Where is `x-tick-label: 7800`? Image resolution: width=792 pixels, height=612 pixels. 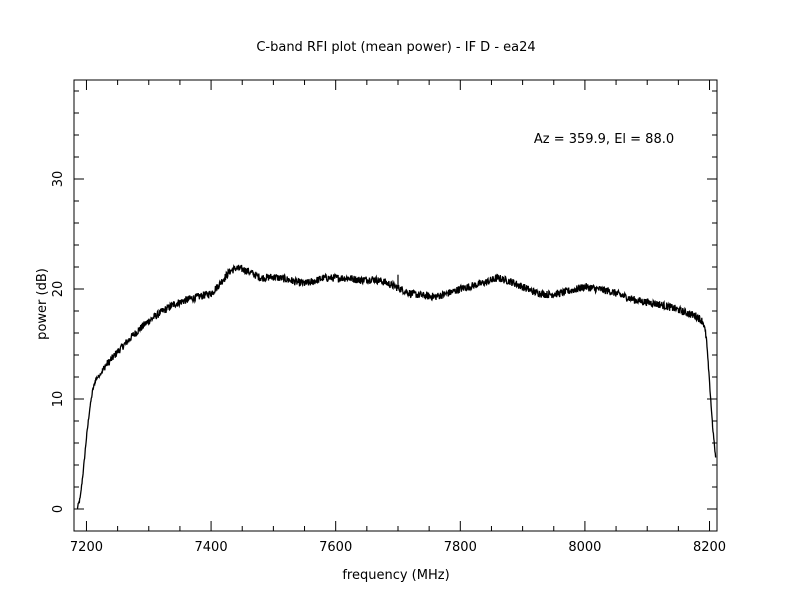
x-tick-label: 7800 is located at coordinates (460, 547).